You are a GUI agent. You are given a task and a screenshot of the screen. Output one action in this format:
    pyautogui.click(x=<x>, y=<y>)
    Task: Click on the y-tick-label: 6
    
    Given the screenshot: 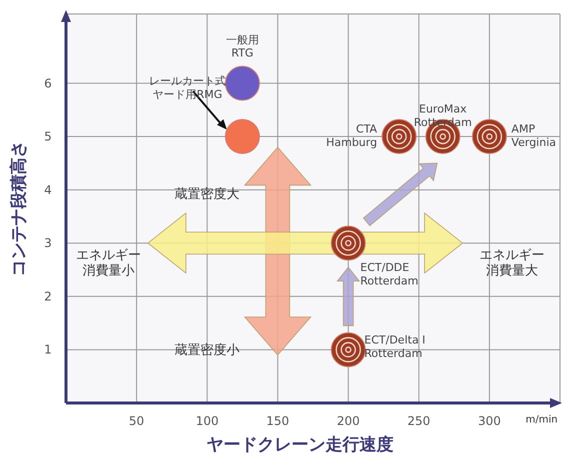 What is the action you would take?
    pyautogui.click(x=48, y=83)
    